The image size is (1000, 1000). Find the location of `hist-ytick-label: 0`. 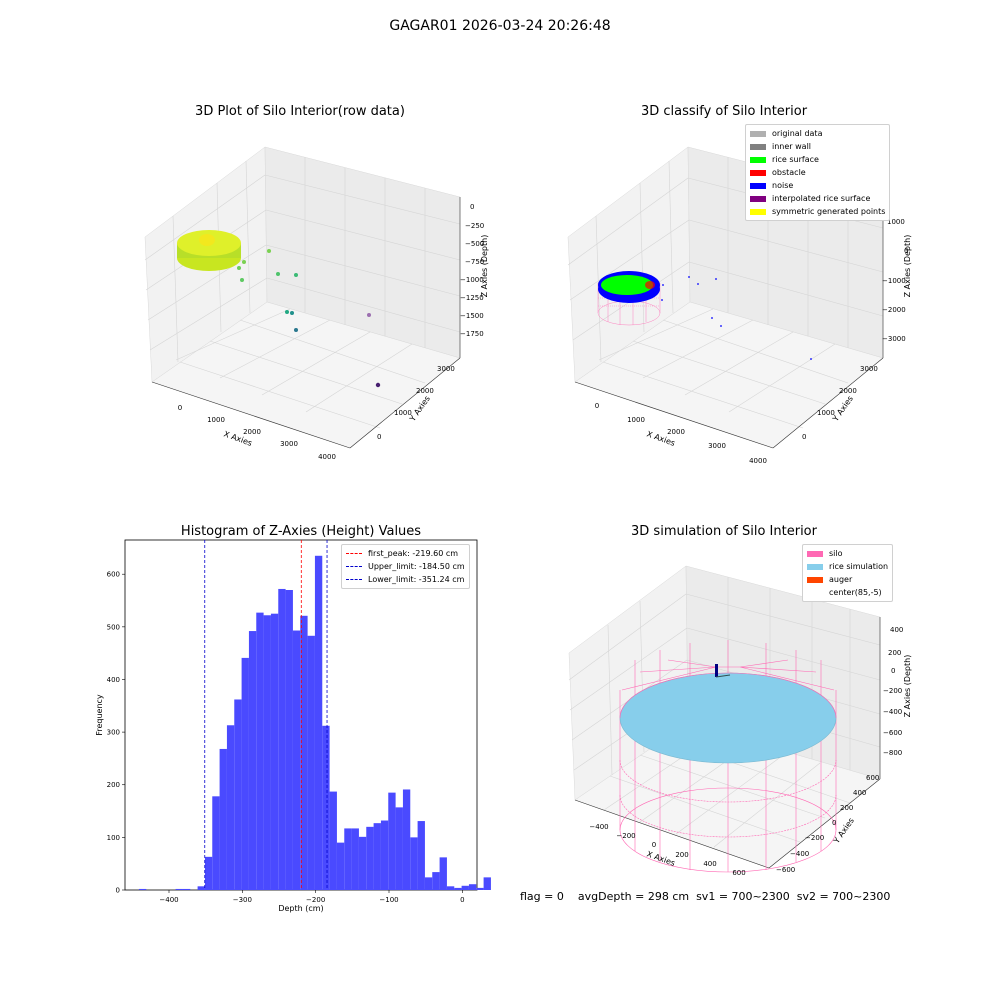

hist-ytick-label: 0 is located at coordinates (118, 891).